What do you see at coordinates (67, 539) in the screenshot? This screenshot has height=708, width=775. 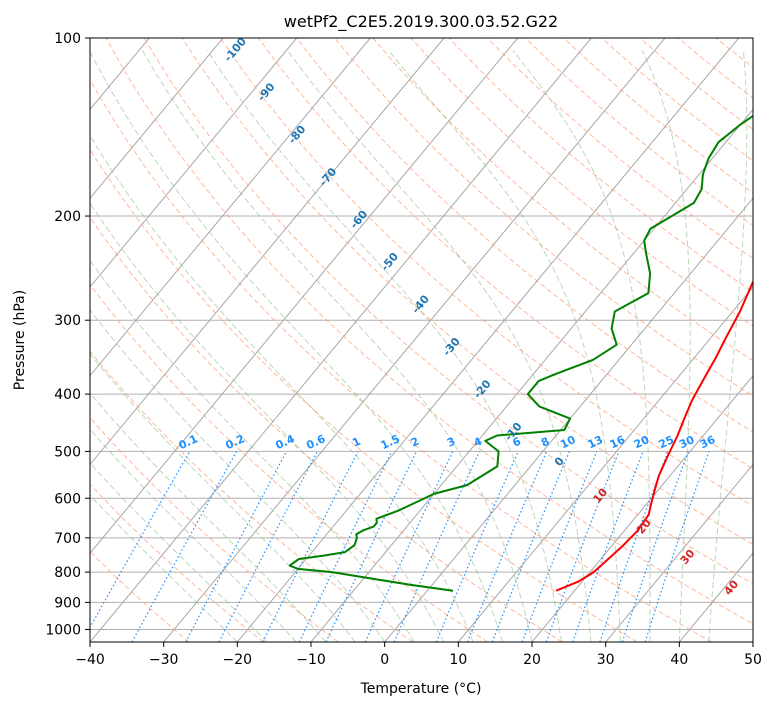 I see `y-tick-label: 700` at bounding box center [67, 539].